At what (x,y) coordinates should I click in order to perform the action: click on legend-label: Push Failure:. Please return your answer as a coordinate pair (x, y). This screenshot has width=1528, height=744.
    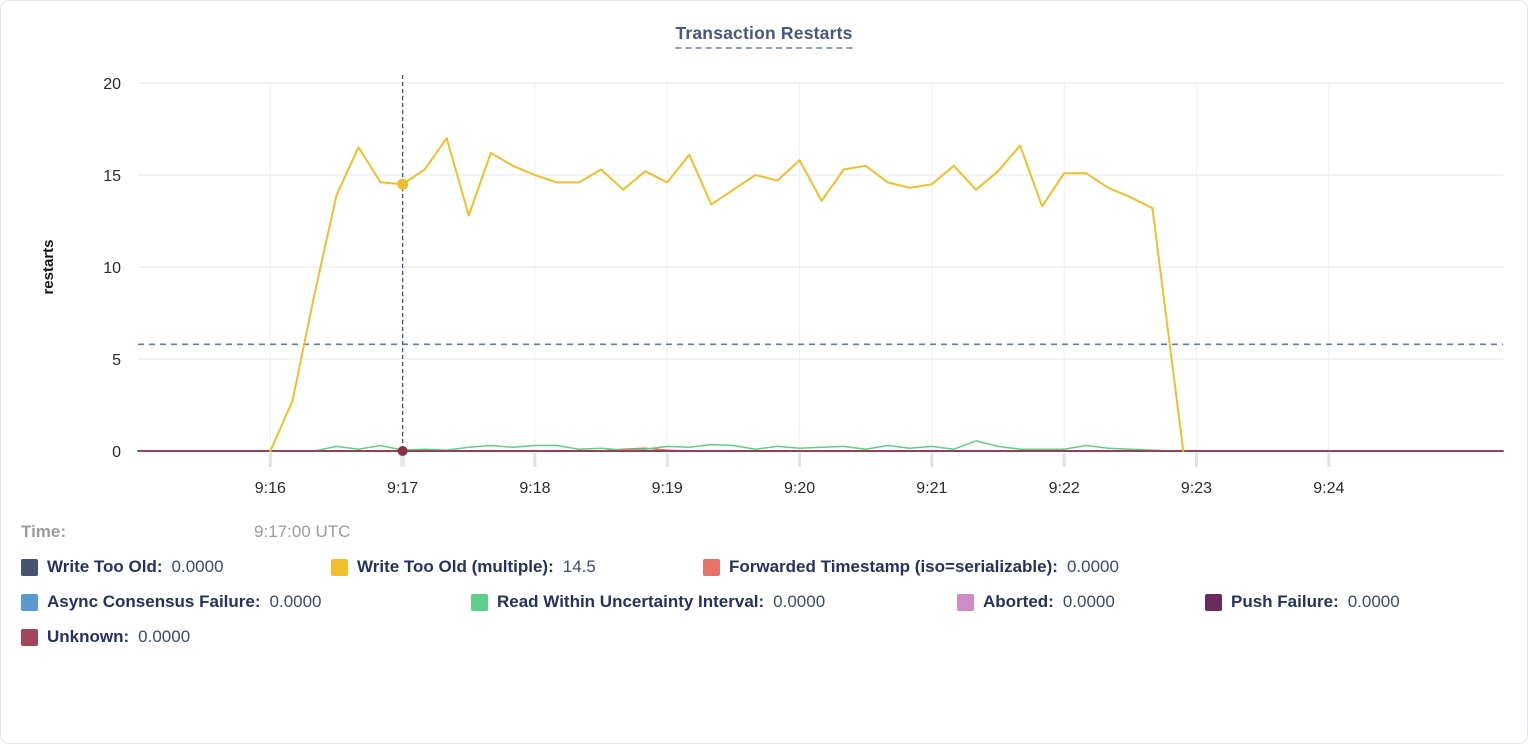
    Looking at the image, I should click on (1285, 601).